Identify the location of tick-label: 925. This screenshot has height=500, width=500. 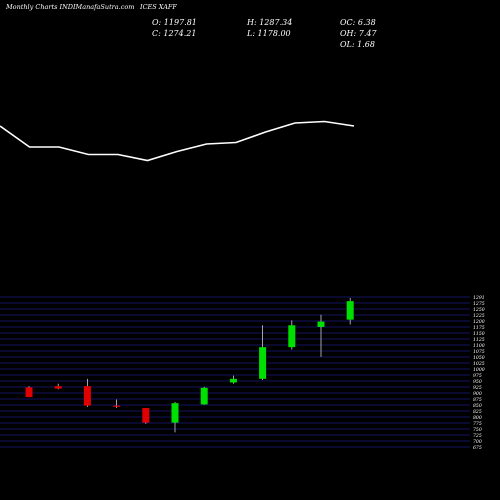
(477, 388).